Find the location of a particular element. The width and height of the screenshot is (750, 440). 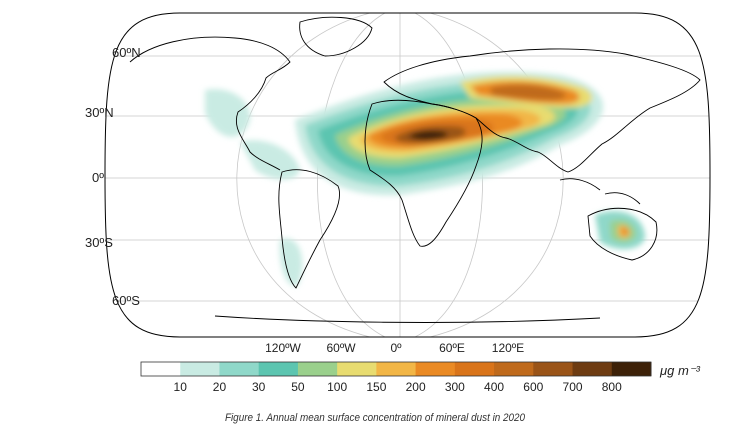

colorbar-tick-label: 300 is located at coordinates (455, 387).